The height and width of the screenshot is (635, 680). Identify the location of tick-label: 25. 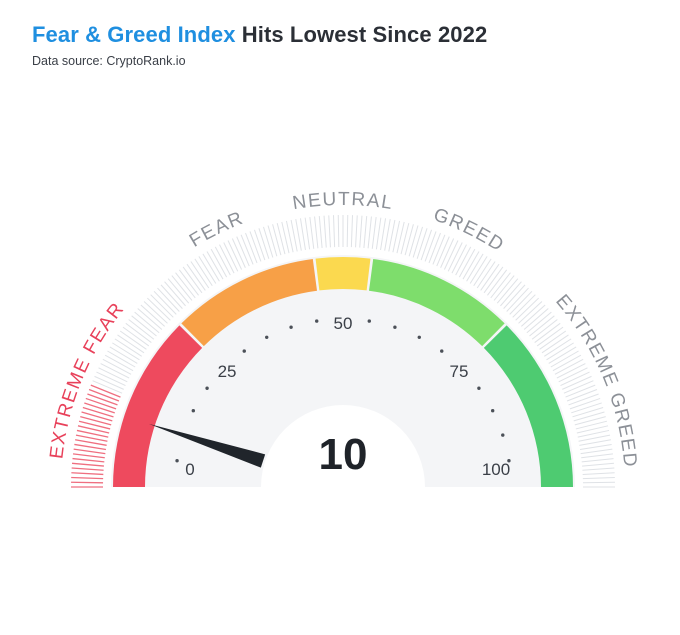
(227, 371).